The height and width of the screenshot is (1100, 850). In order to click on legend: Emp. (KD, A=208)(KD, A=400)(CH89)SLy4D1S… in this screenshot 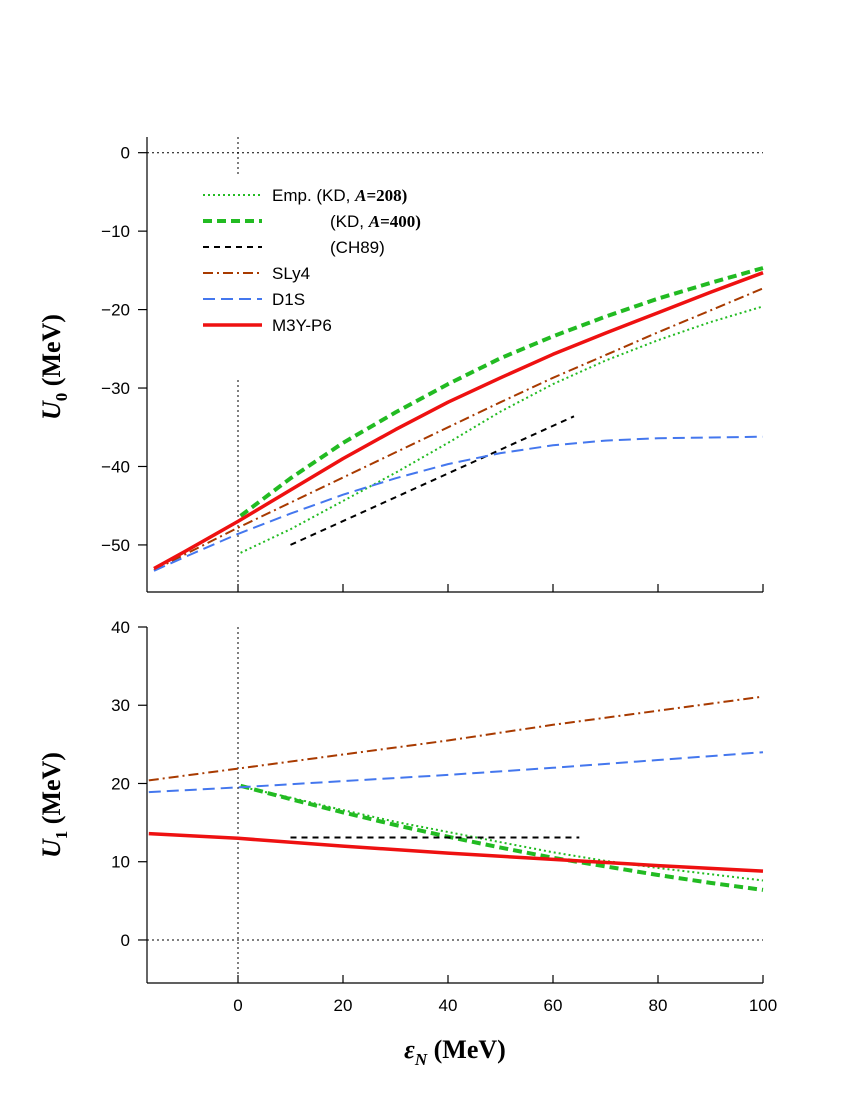, I will do `click(312, 260)`.